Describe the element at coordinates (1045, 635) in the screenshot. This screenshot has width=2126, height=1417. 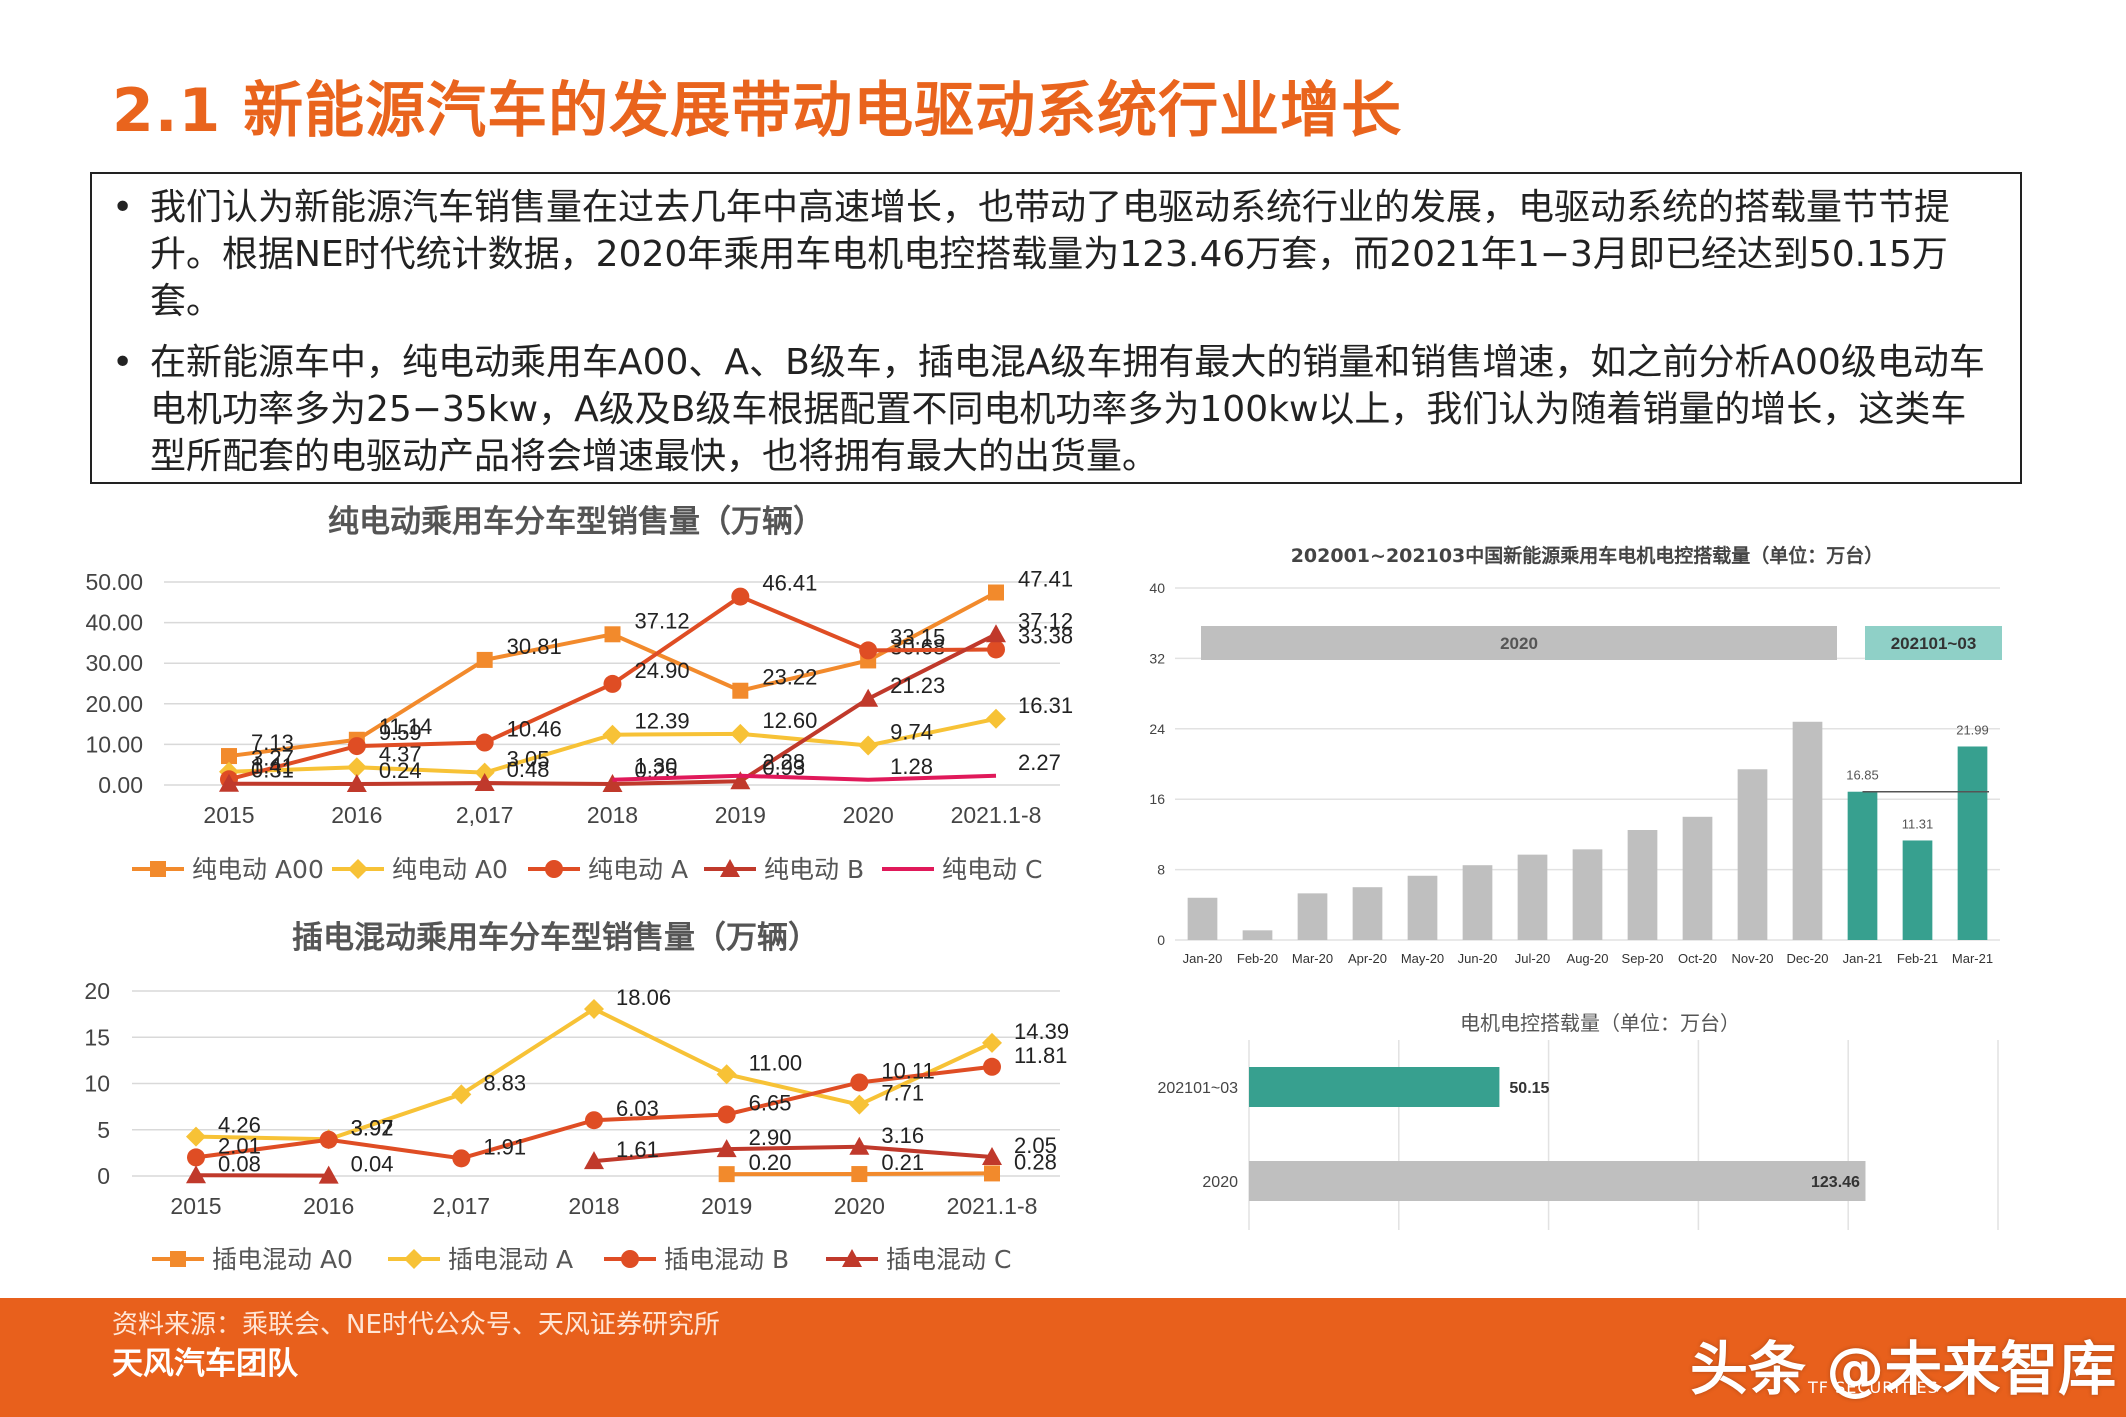
I see `data-label: 33.38` at that location.